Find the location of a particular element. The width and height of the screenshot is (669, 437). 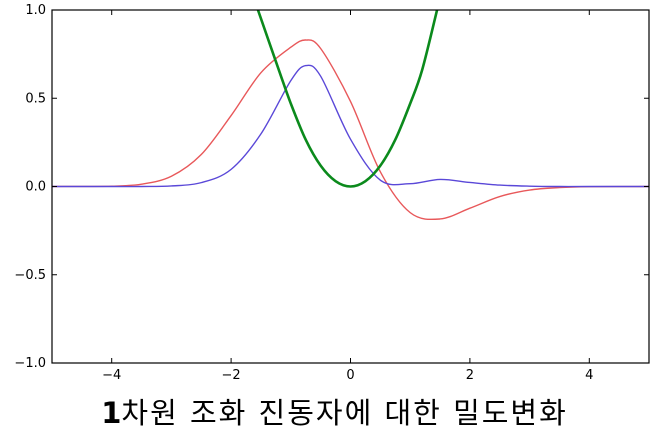

y-tick-label: 1.0 is located at coordinates (35, 10).